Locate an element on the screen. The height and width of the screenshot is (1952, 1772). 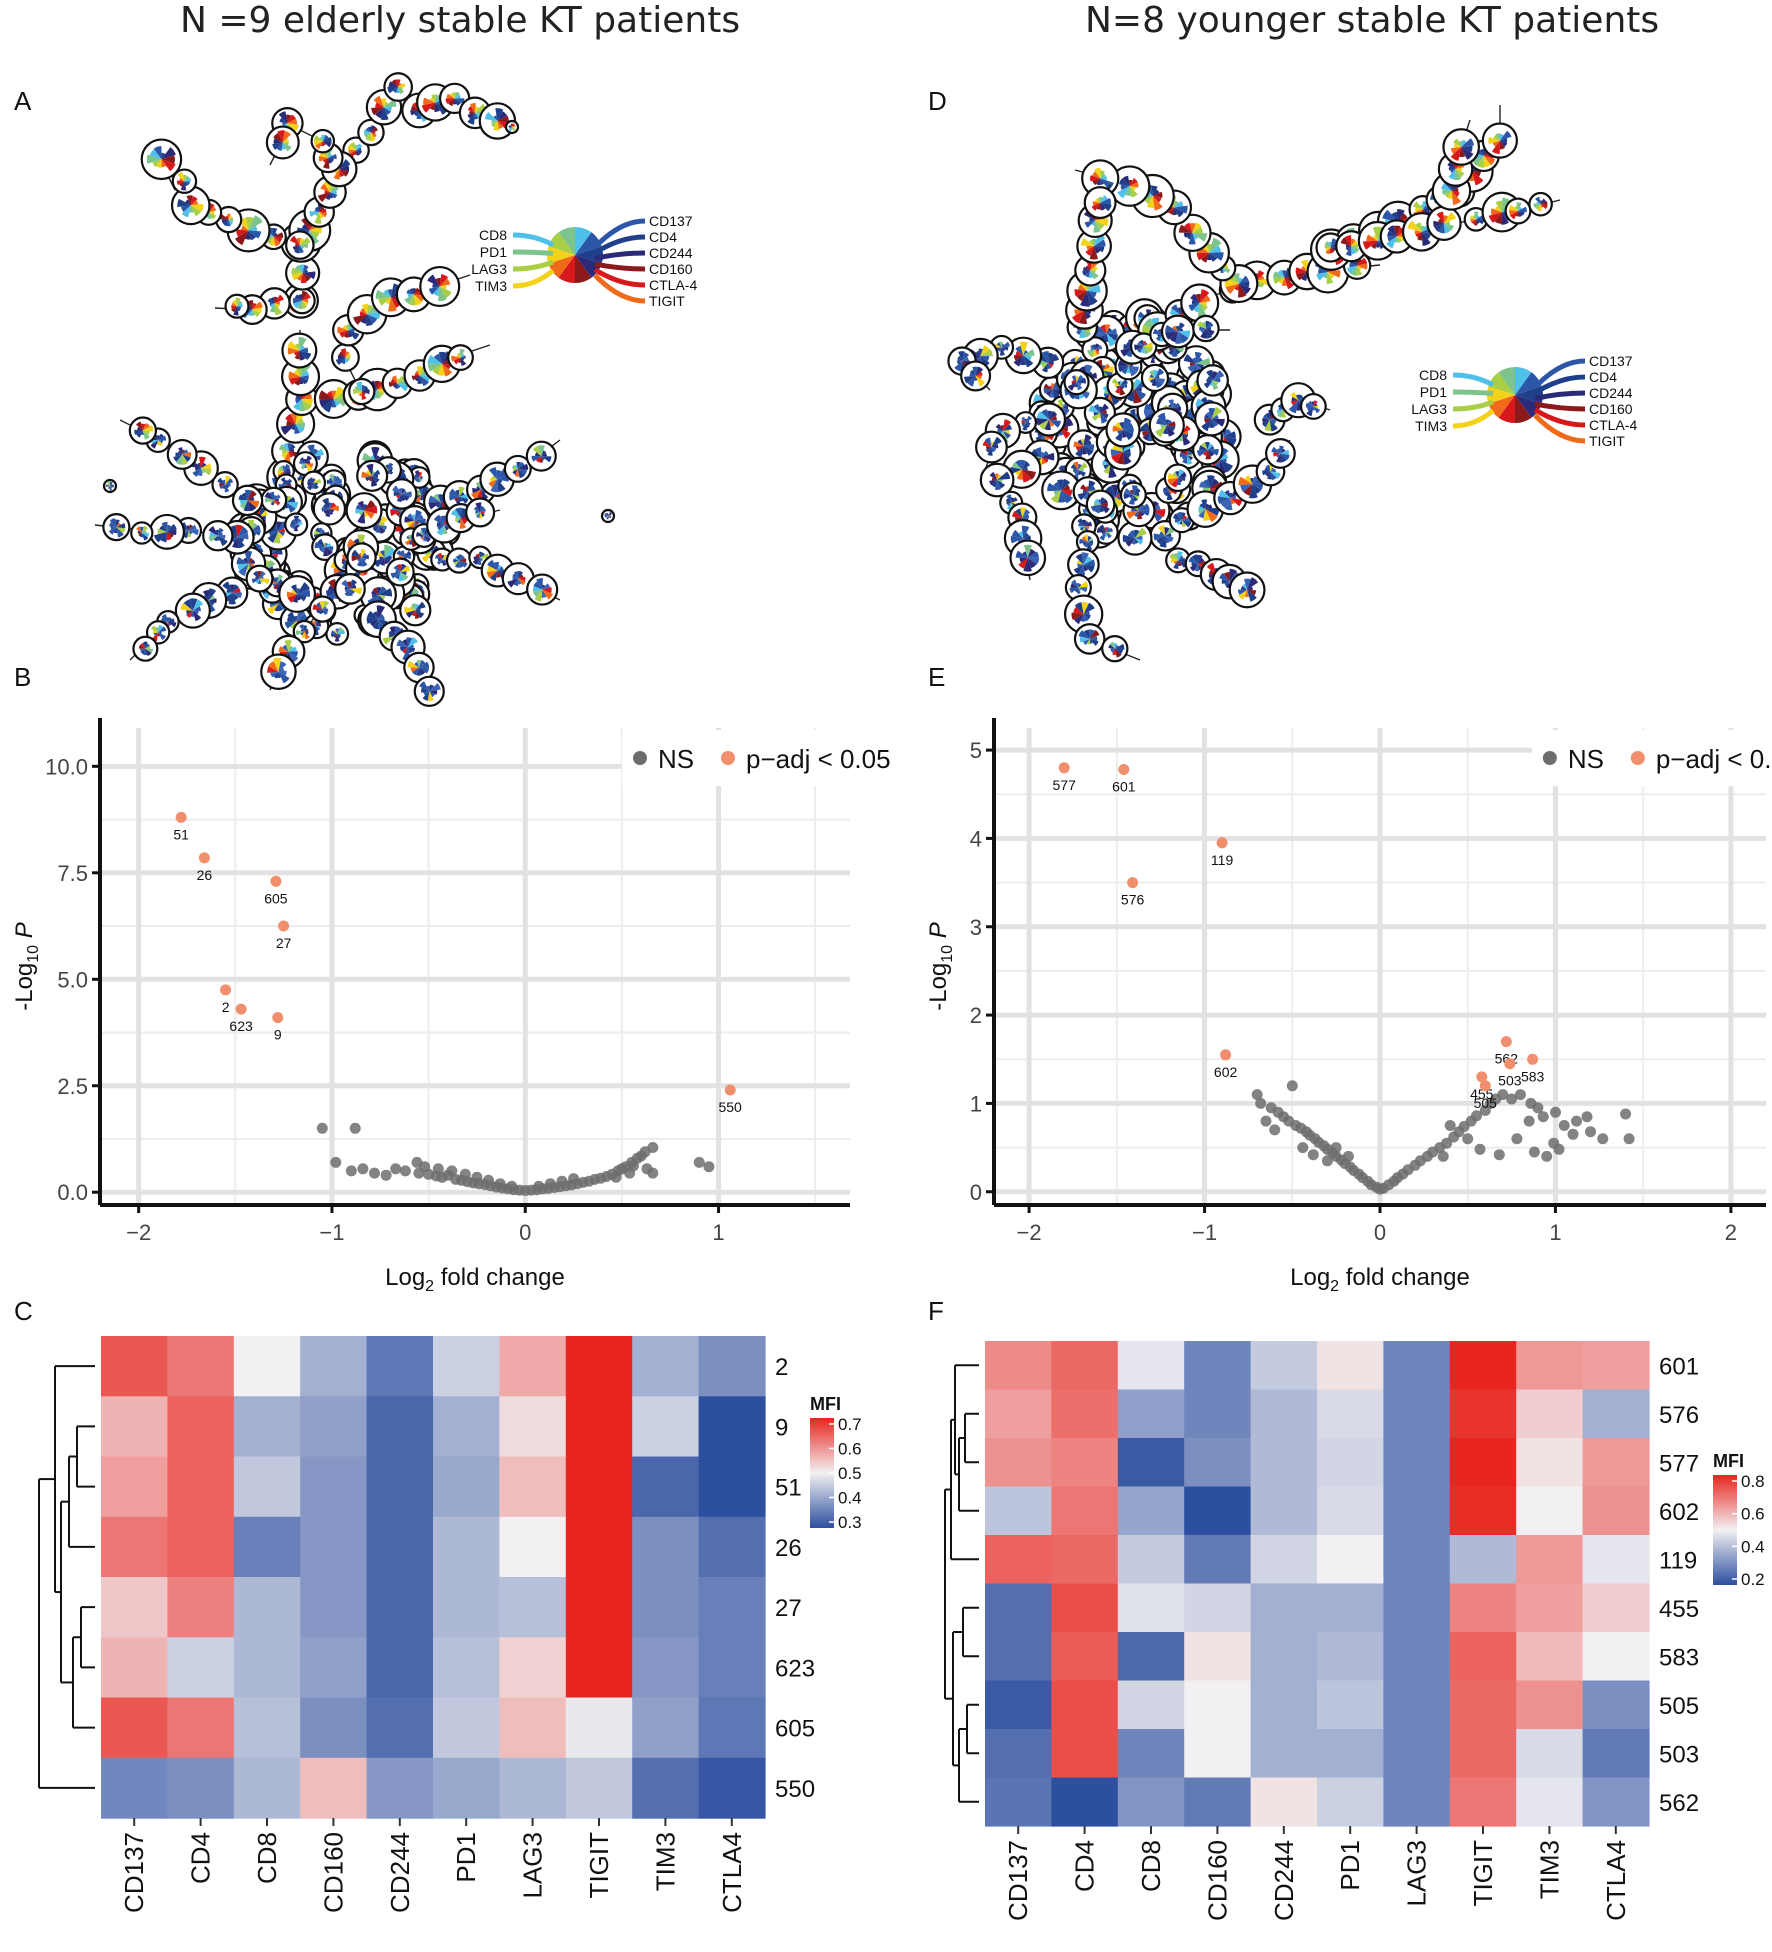
column-label: CD4 is located at coordinates (201, 1858).